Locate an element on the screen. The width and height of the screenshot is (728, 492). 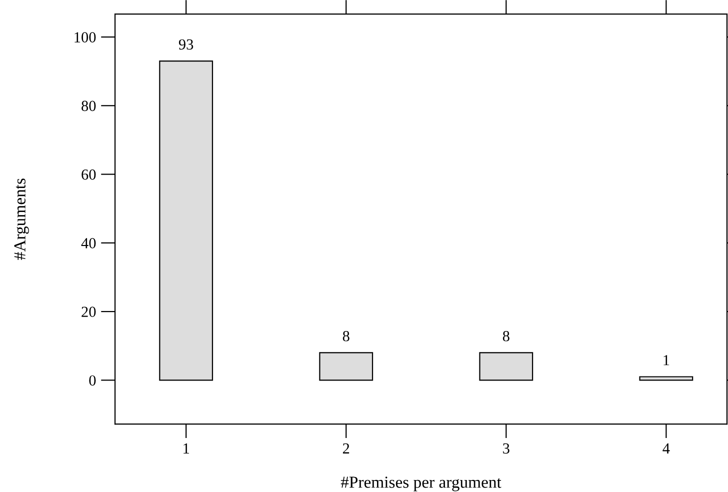
y-tick-label: 100 is located at coordinates (85, 37).